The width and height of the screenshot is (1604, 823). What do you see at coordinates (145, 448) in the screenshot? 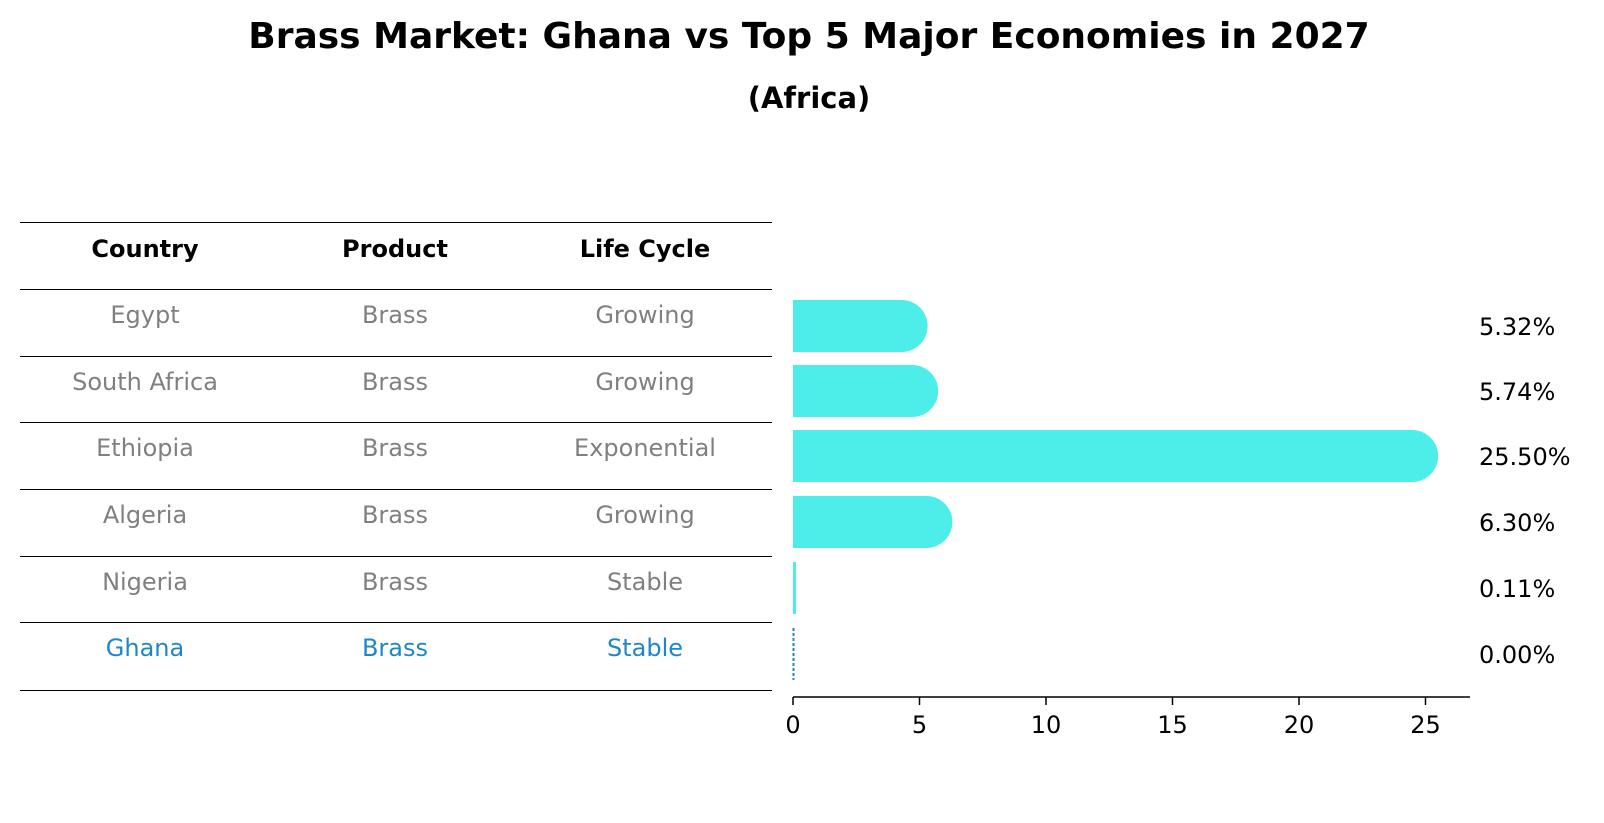
I see `row-ethiopia-country: Ethiopia` at bounding box center [145, 448].